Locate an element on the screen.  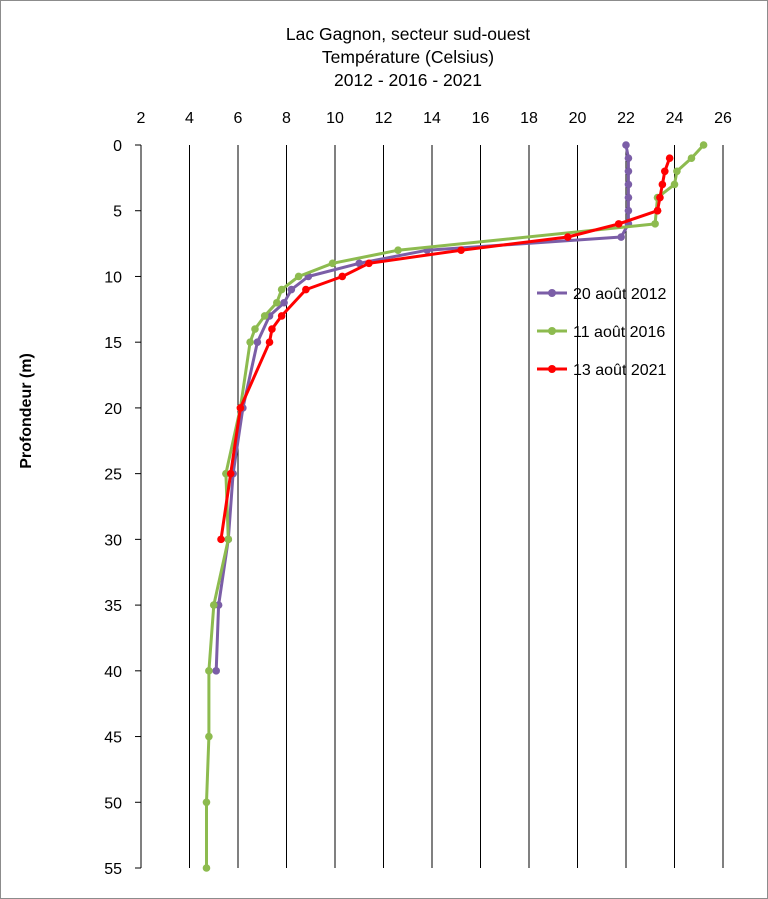
y-tick-label: 35 is located at coordinates (113, 606).